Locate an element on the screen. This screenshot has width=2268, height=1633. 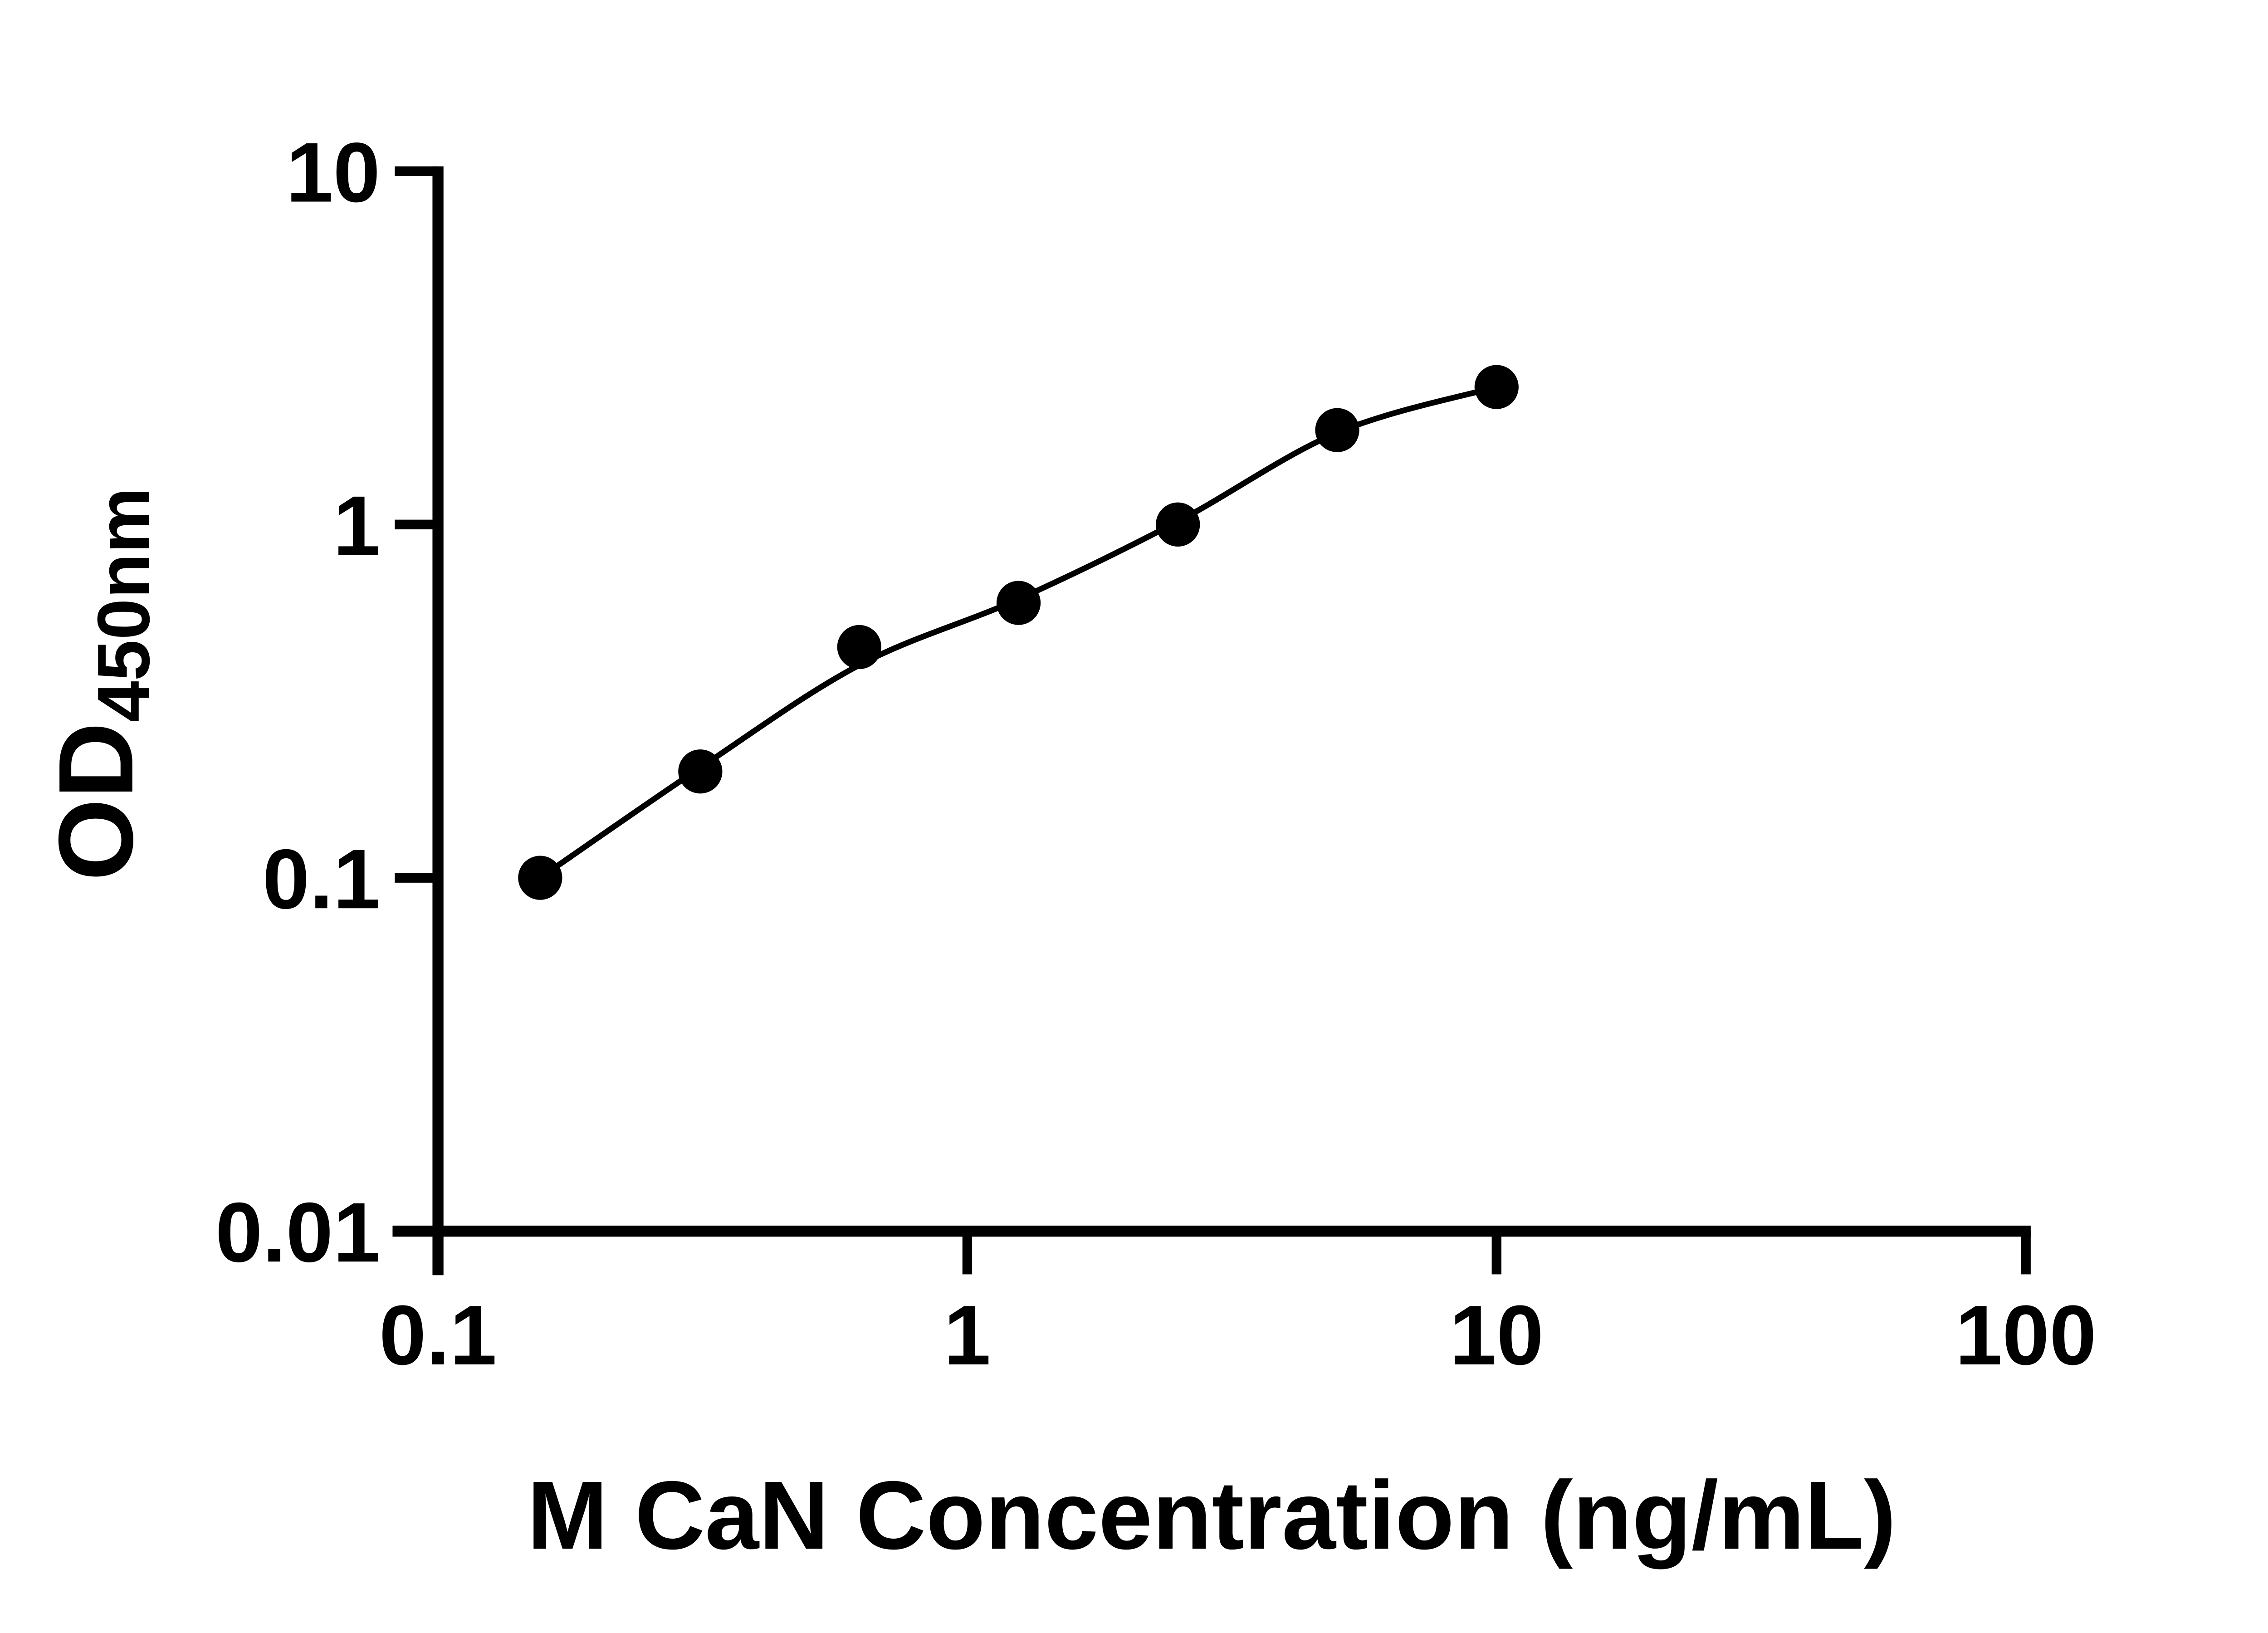
trend-line is located at coordinates (1018, 632).